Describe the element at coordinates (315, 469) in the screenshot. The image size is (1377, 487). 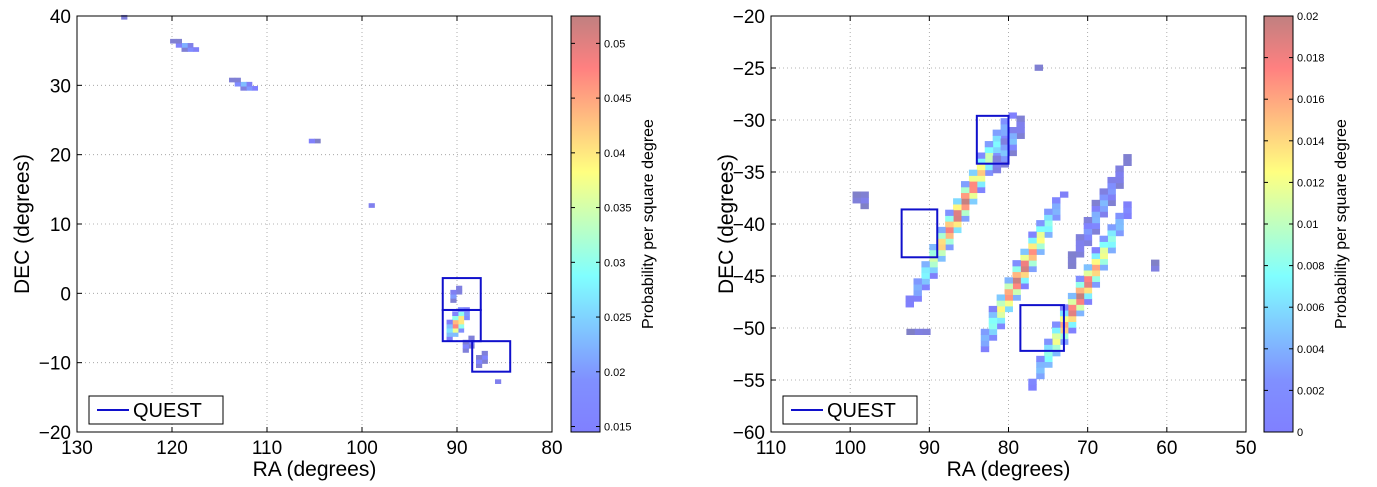
I see `x-axis-label: RA (degrees)` at that location.